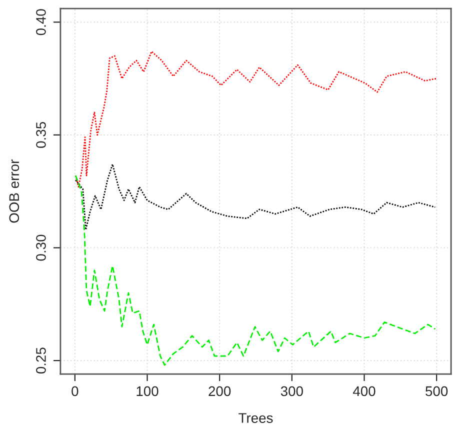 The height and width of the screenshot is (430, 465). Describe the element at coordinates (14, 191) in the screenshot. I see `y-axis-title: OOB error` at that location.